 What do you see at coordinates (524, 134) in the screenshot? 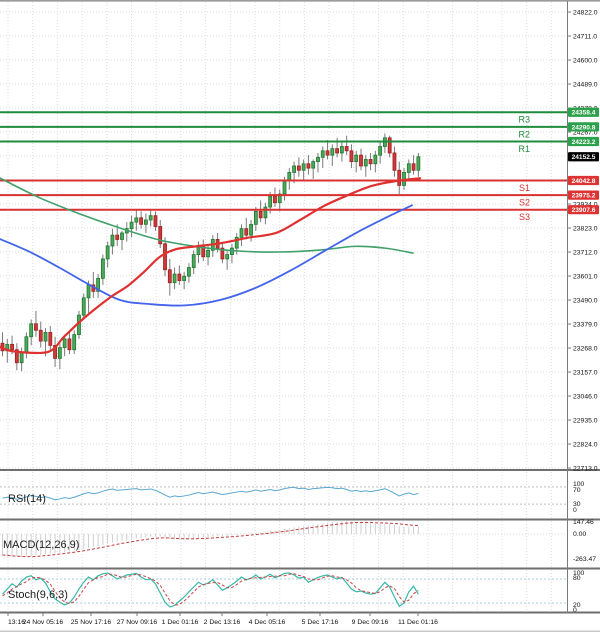
I see `pivot-label-r2: R2` at bounding box center [524, 134].